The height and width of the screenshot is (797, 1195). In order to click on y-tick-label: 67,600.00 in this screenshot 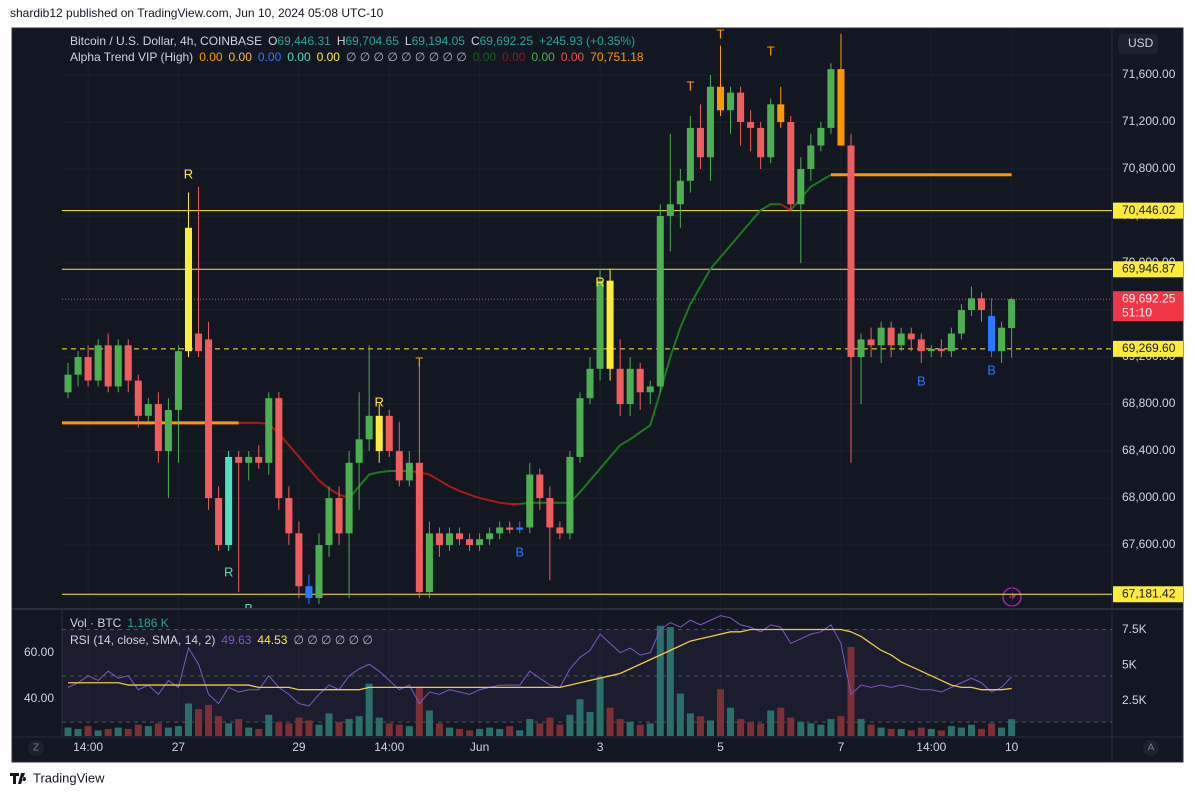, I will do `click(1149, 544)`.